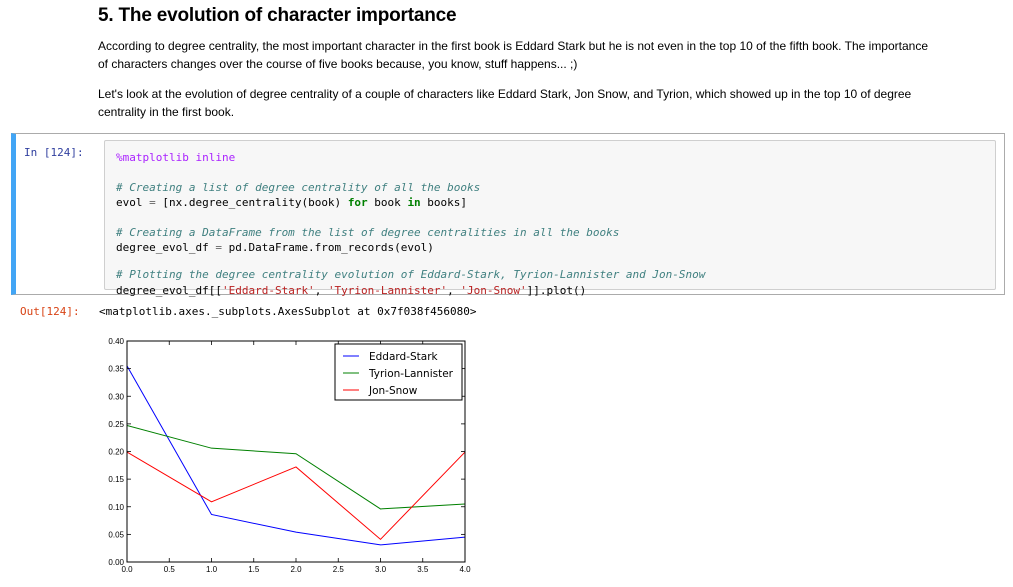 Image resolution: width=1013 pixels, height=587 pixels. I want to click on legend-label: Eddard-Stark, so click(404, 357).